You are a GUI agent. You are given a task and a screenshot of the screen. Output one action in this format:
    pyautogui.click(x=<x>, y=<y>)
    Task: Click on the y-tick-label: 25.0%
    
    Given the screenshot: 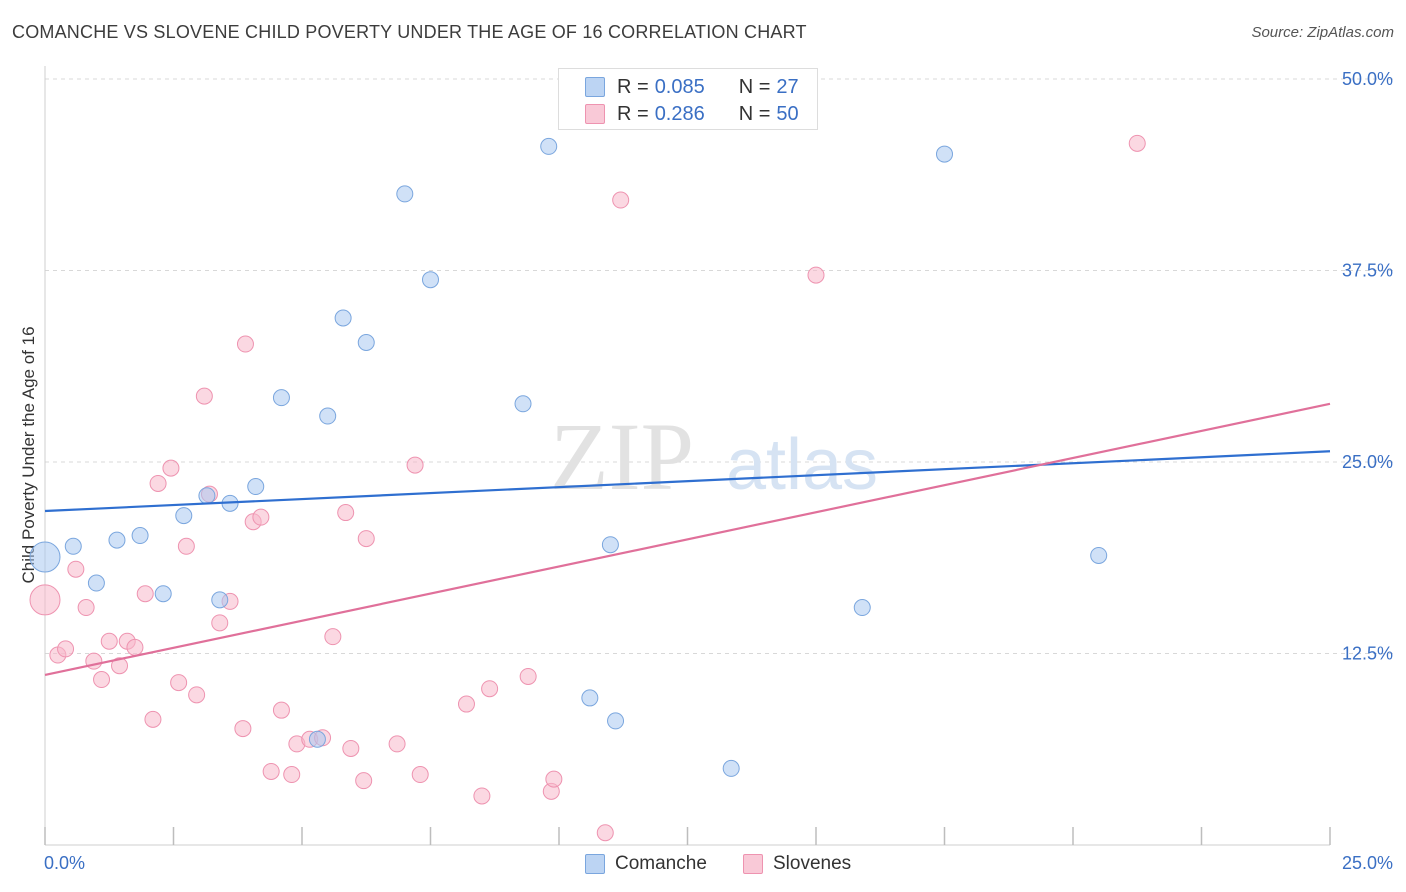 What is the action you would take?
    pyautogui.click(x=1367, y=462)
    